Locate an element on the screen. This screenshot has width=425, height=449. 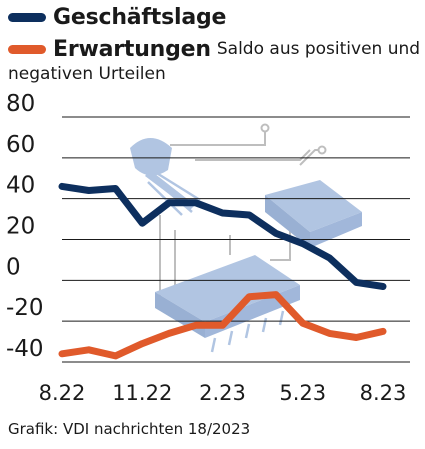
y-tick-label: -40 is located at coordinates (25, 349).